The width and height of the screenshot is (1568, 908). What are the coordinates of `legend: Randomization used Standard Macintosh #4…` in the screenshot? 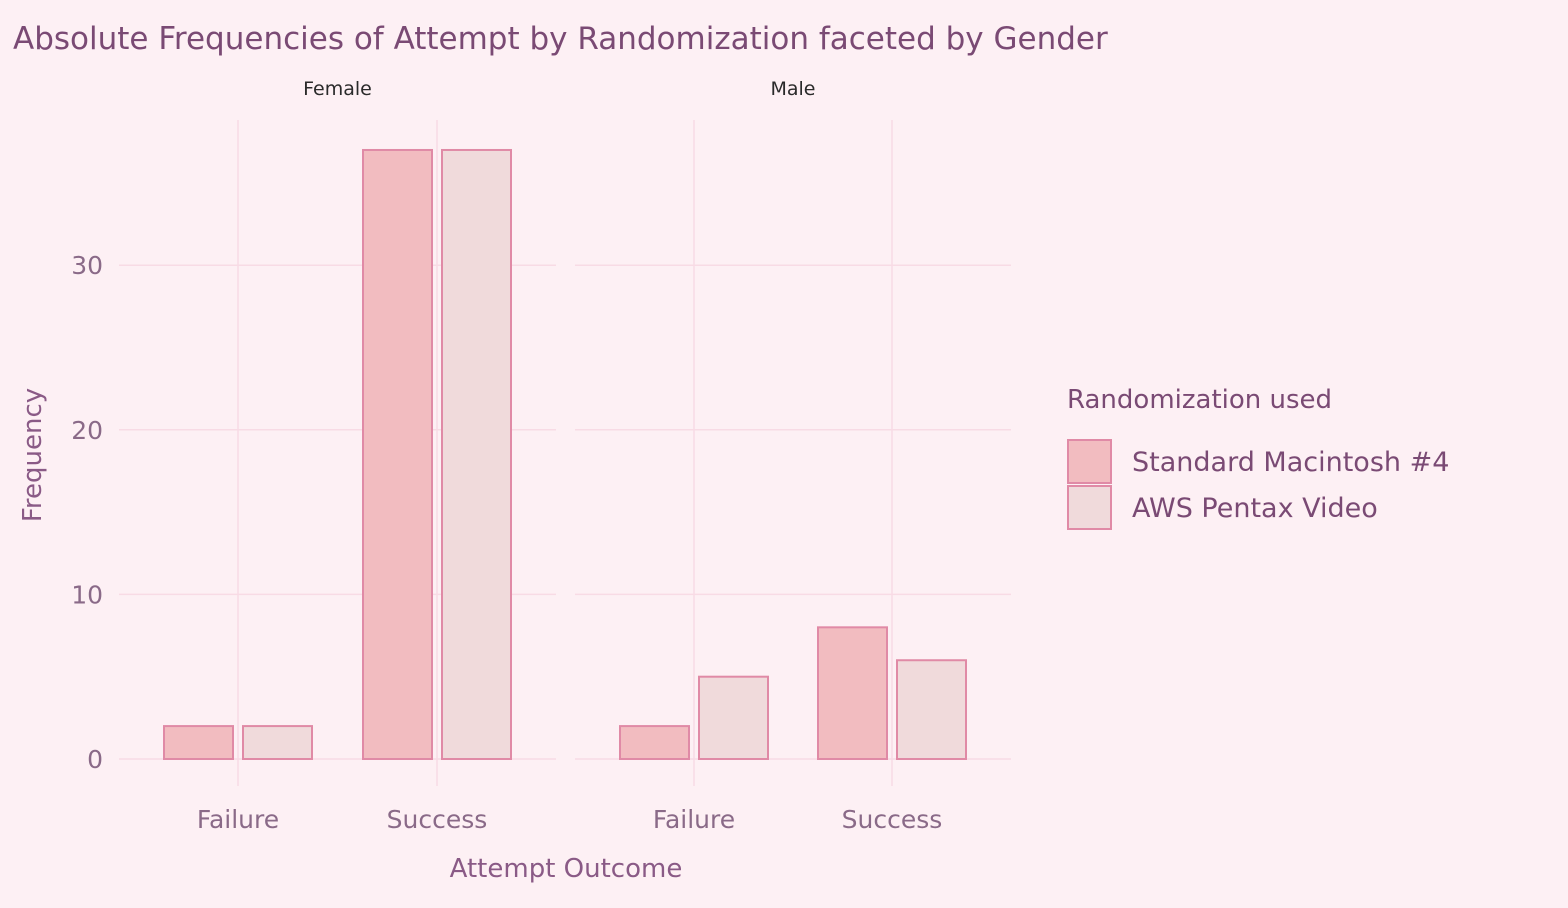 It's located at (1258, 457).